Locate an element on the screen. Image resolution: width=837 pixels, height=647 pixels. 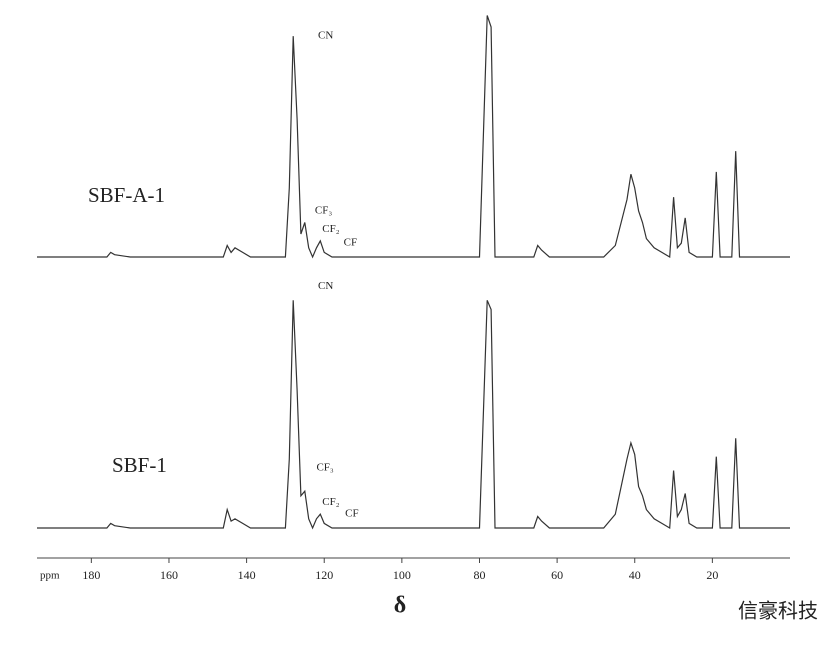
x-axis-unit: ppm is located at coordinates (50, 576).